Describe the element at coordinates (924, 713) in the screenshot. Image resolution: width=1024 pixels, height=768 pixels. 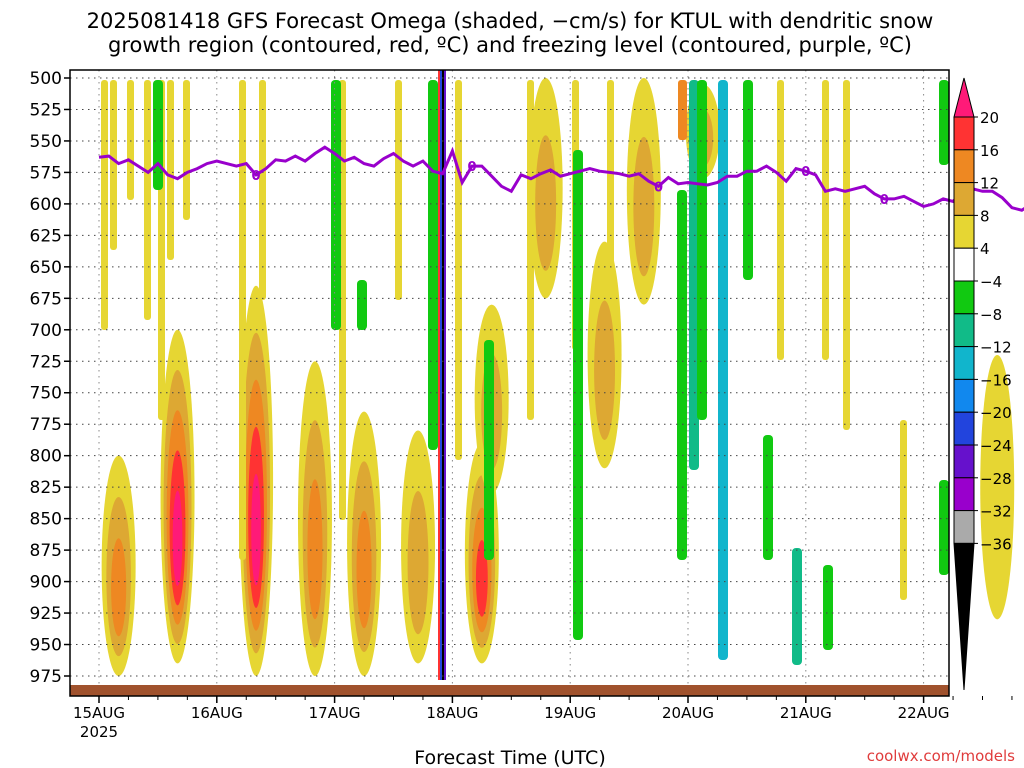
I see `x-tick-label-22AUG: 22AUG` at that location.